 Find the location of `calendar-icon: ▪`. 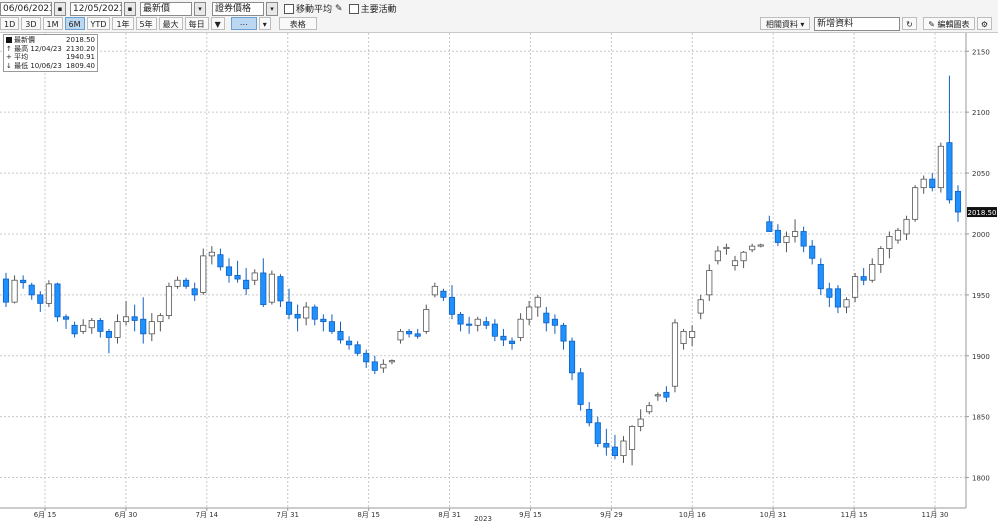

calendar-icon: ▪ is located at coordinates (60, 8).